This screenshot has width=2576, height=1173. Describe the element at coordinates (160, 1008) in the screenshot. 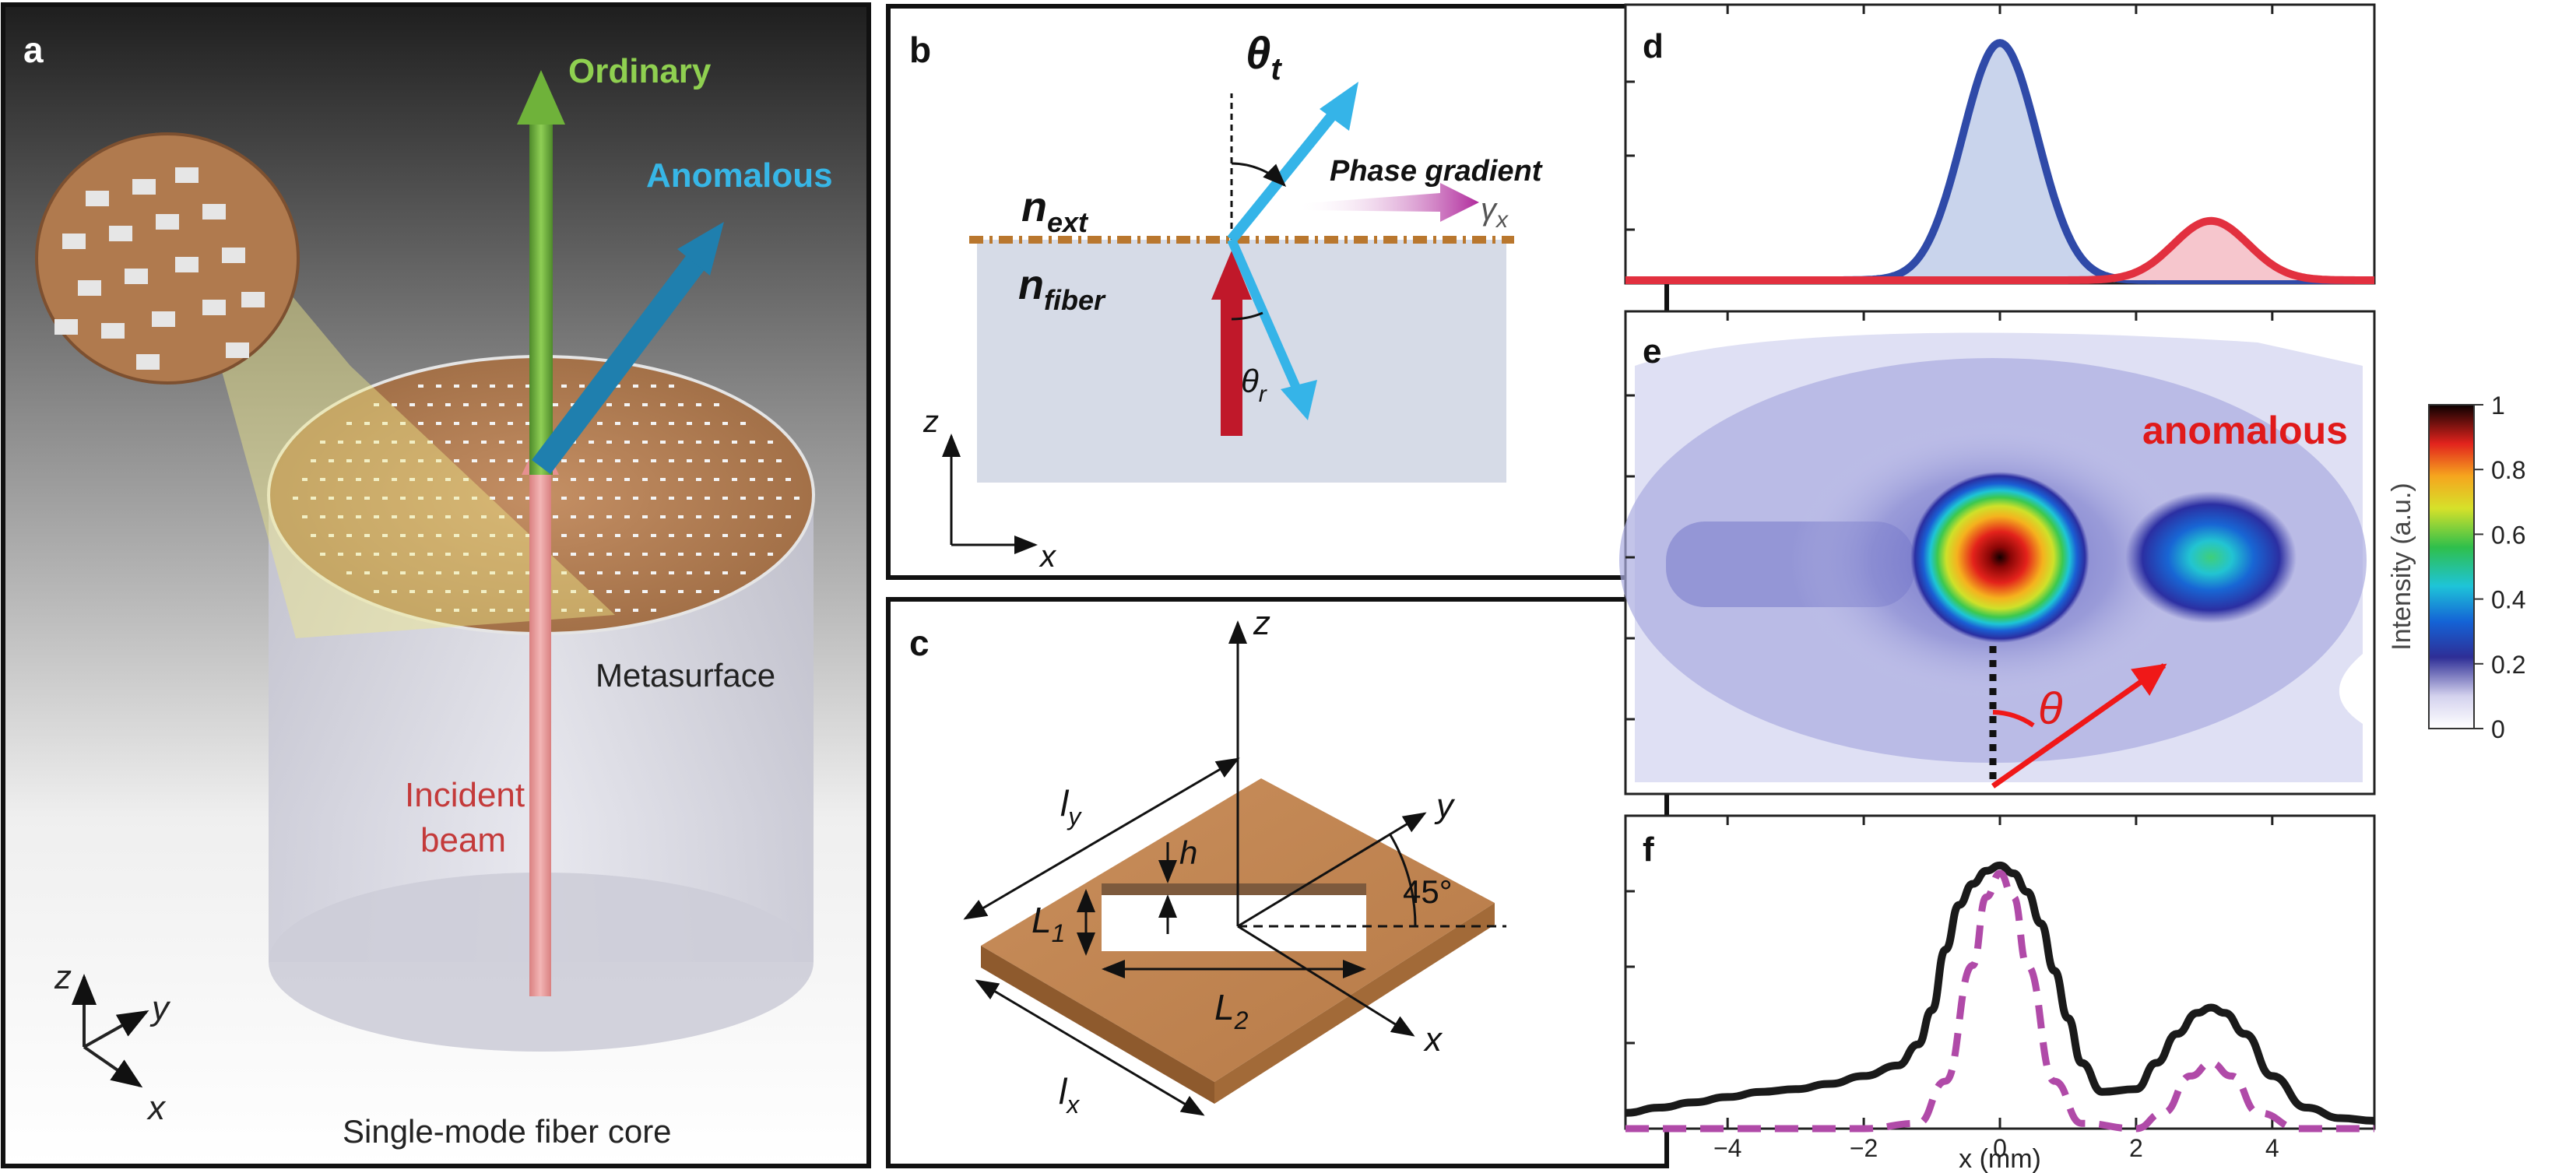

I see `panel-a-axis-y: y` at that location.